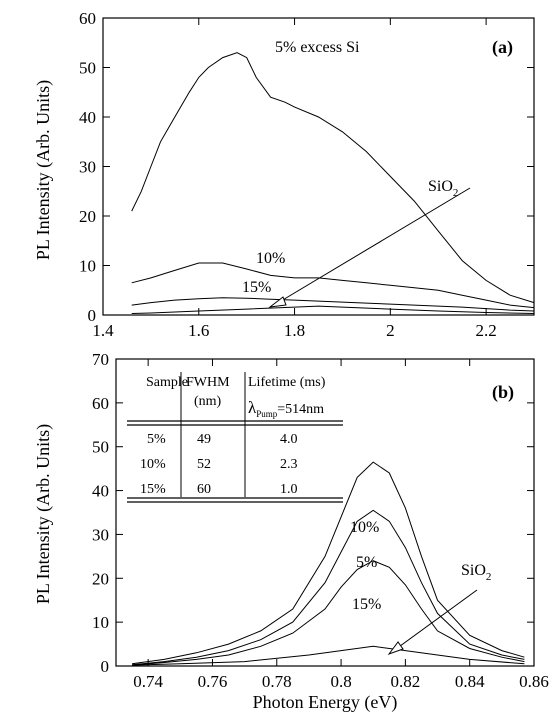 The width and height of the screenshot is (557, 717). I want to click on table-cell: 15%, so click(153, 489).